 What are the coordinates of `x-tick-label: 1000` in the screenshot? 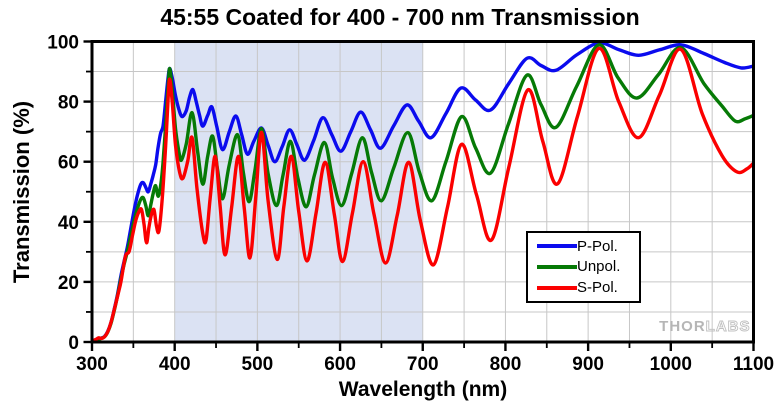 It's located at (671, 364).